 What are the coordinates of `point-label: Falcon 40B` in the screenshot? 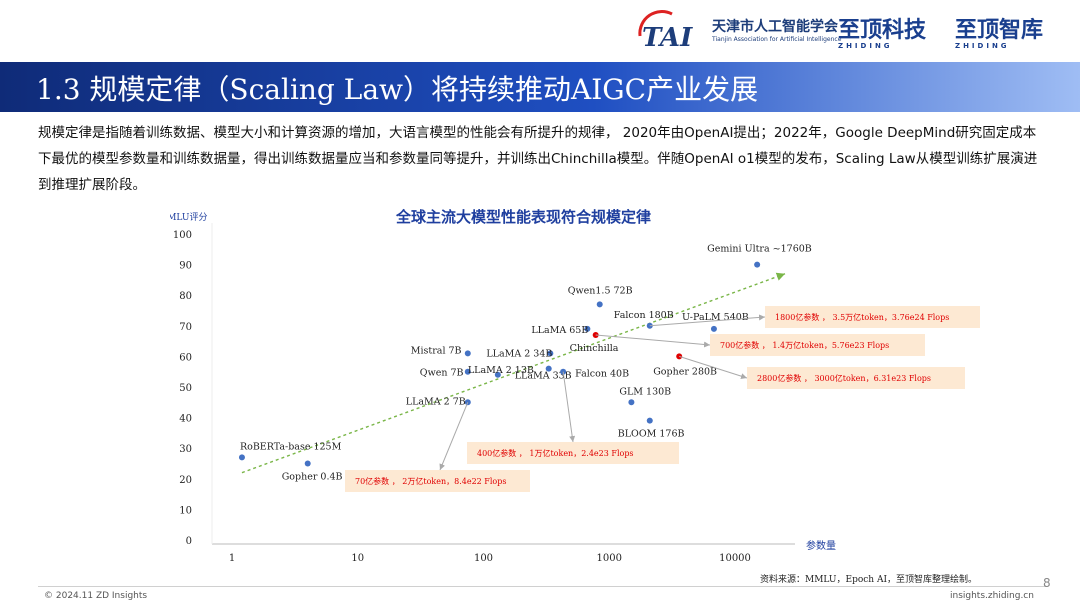 It's located at (602, 374).